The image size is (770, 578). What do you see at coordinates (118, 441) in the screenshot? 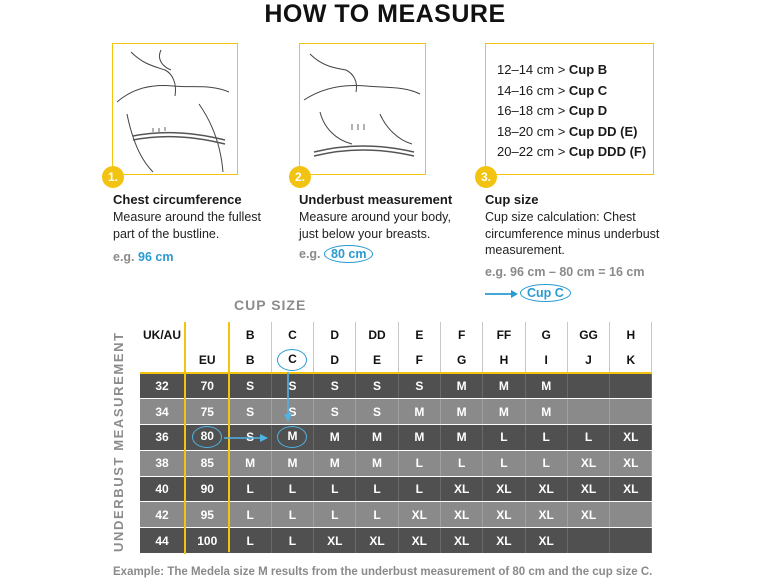
I see `underbust-label: UNDERBUST MEASUREMENT` at bounding box center [118, 441].